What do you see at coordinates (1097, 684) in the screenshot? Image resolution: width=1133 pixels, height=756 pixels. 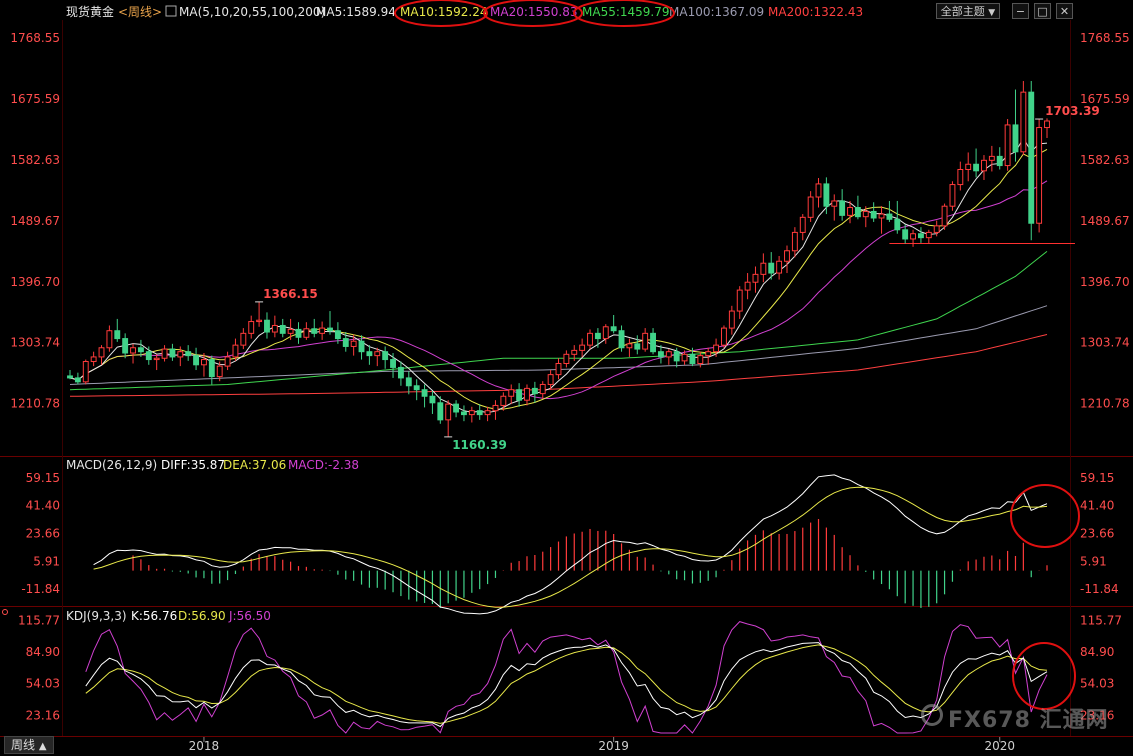 I see `kdj-tick-right-2: 54.03` at bounding box center [1097, 684].